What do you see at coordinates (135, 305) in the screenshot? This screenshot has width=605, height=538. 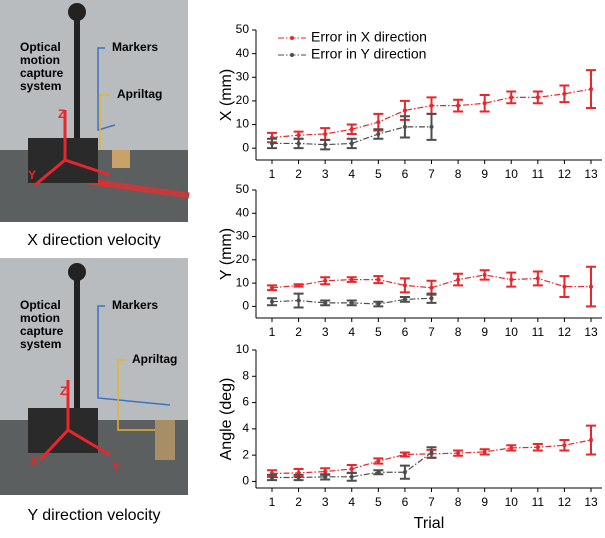 I see `photo-label: Markers` at bounding box center [135, 305].